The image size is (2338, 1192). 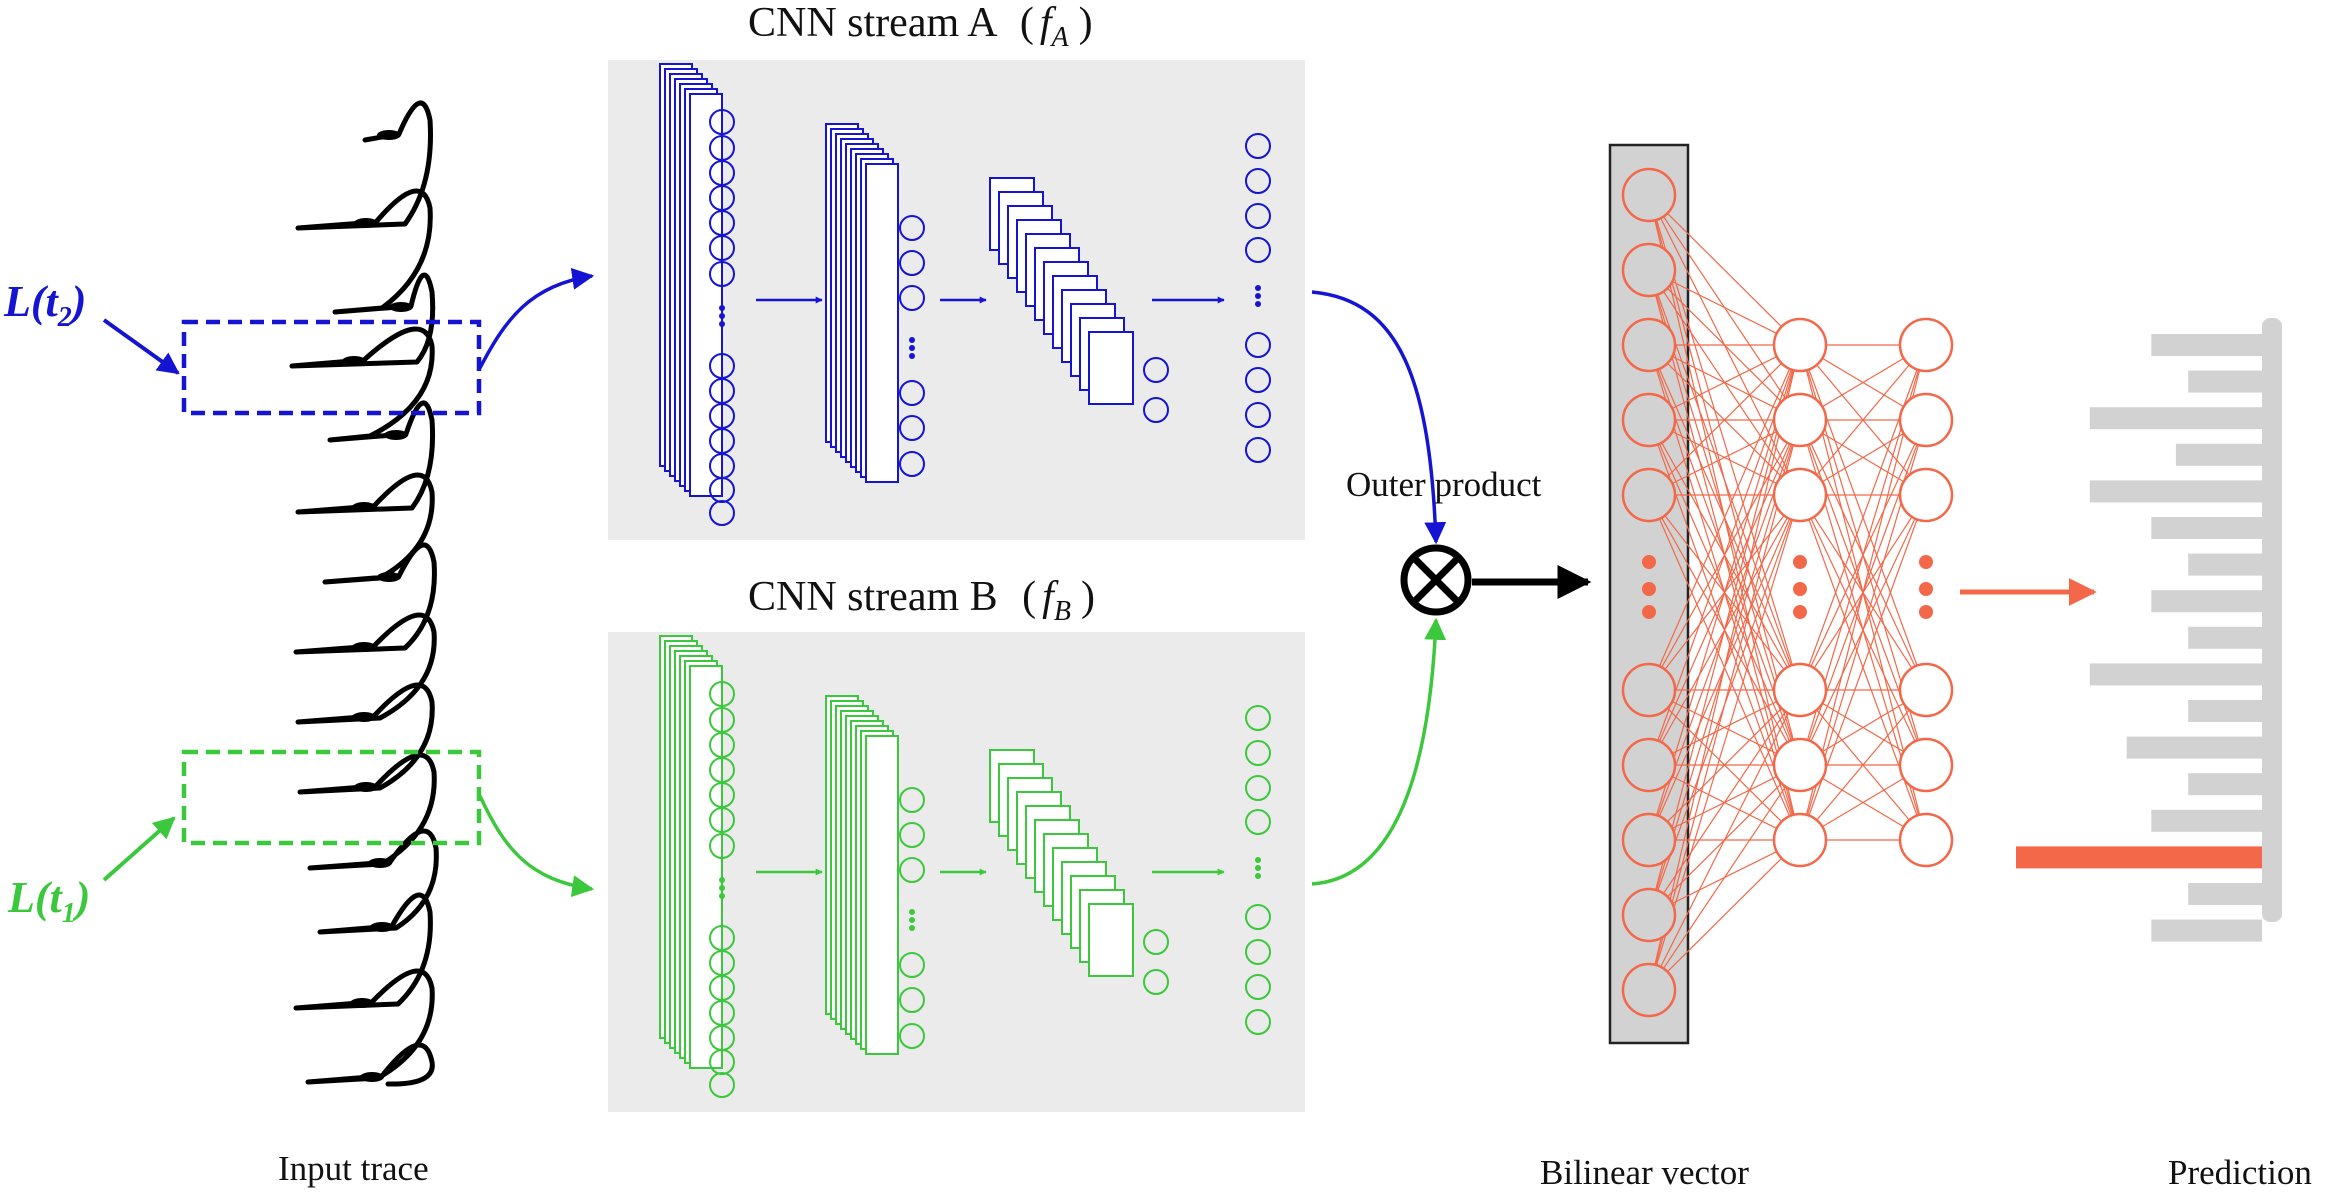 What do you see at coordinates (2240, 1172) in the screenshot?
I see `prediction-caption: Prediction` at bounding box center [2240, 1172].